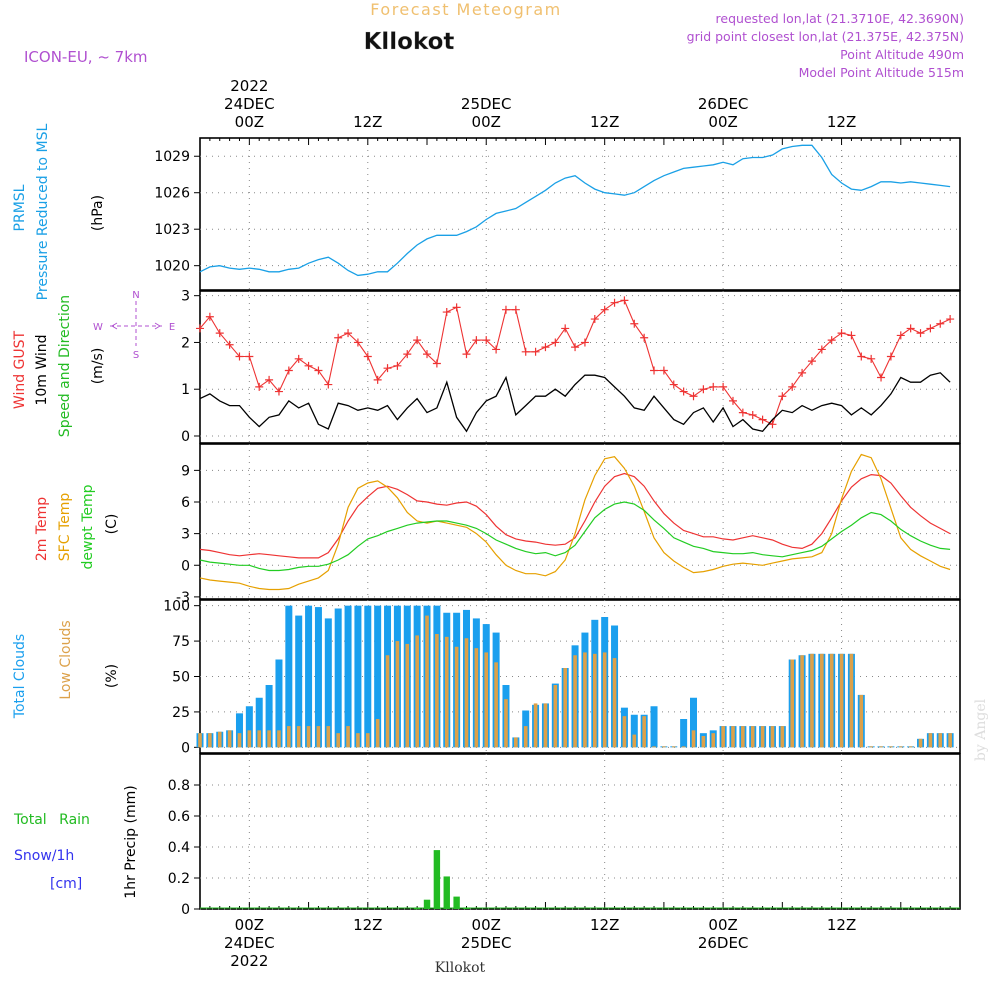 The image size is (1000, 1000). I want to click on sfc-temp-line, so click(575, 522).